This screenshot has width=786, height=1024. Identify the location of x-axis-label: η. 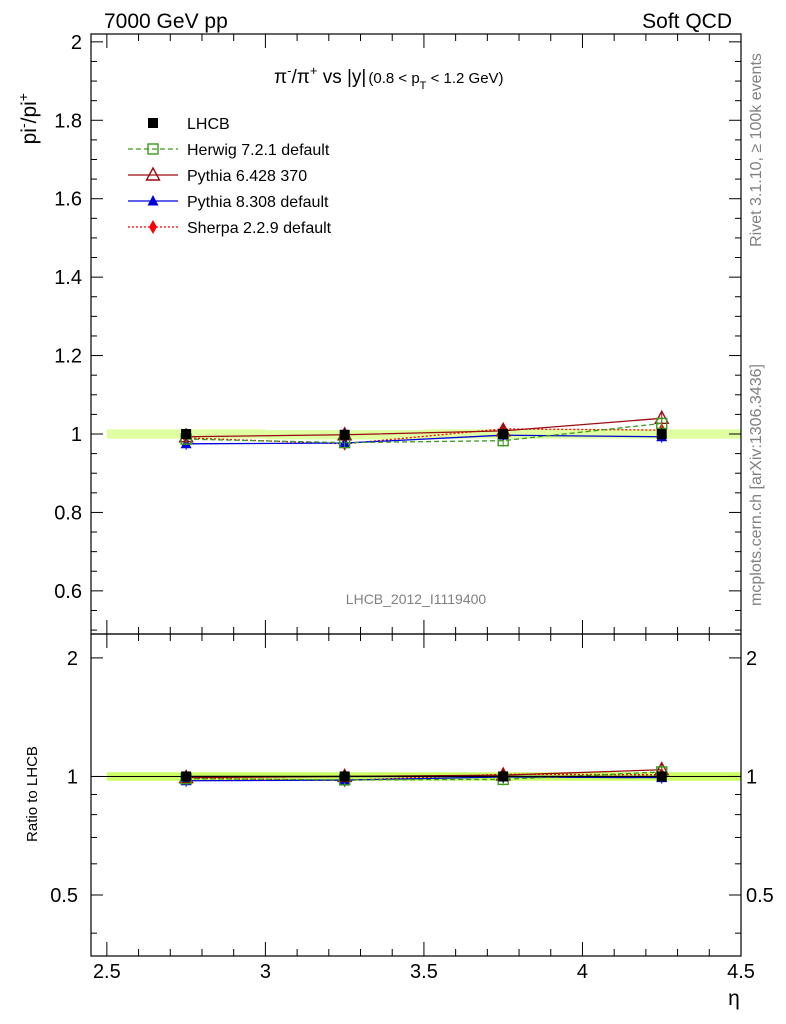
(734, 998).